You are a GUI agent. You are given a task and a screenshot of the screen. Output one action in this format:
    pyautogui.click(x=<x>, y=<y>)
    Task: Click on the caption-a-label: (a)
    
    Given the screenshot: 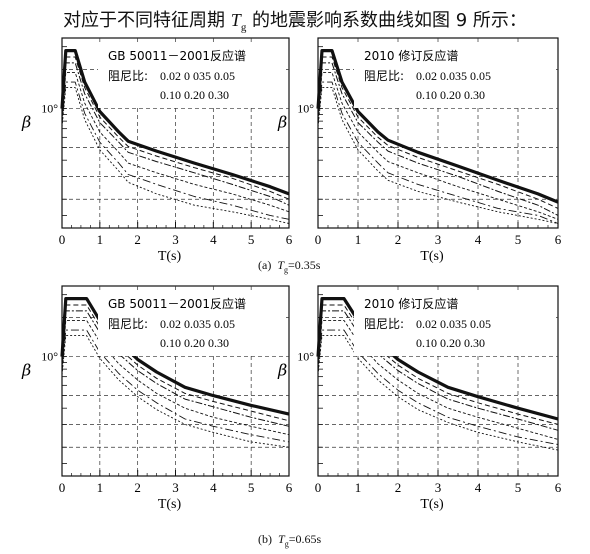 What is the action you would take?
    pyautogui.click(x=265, y=265)
    